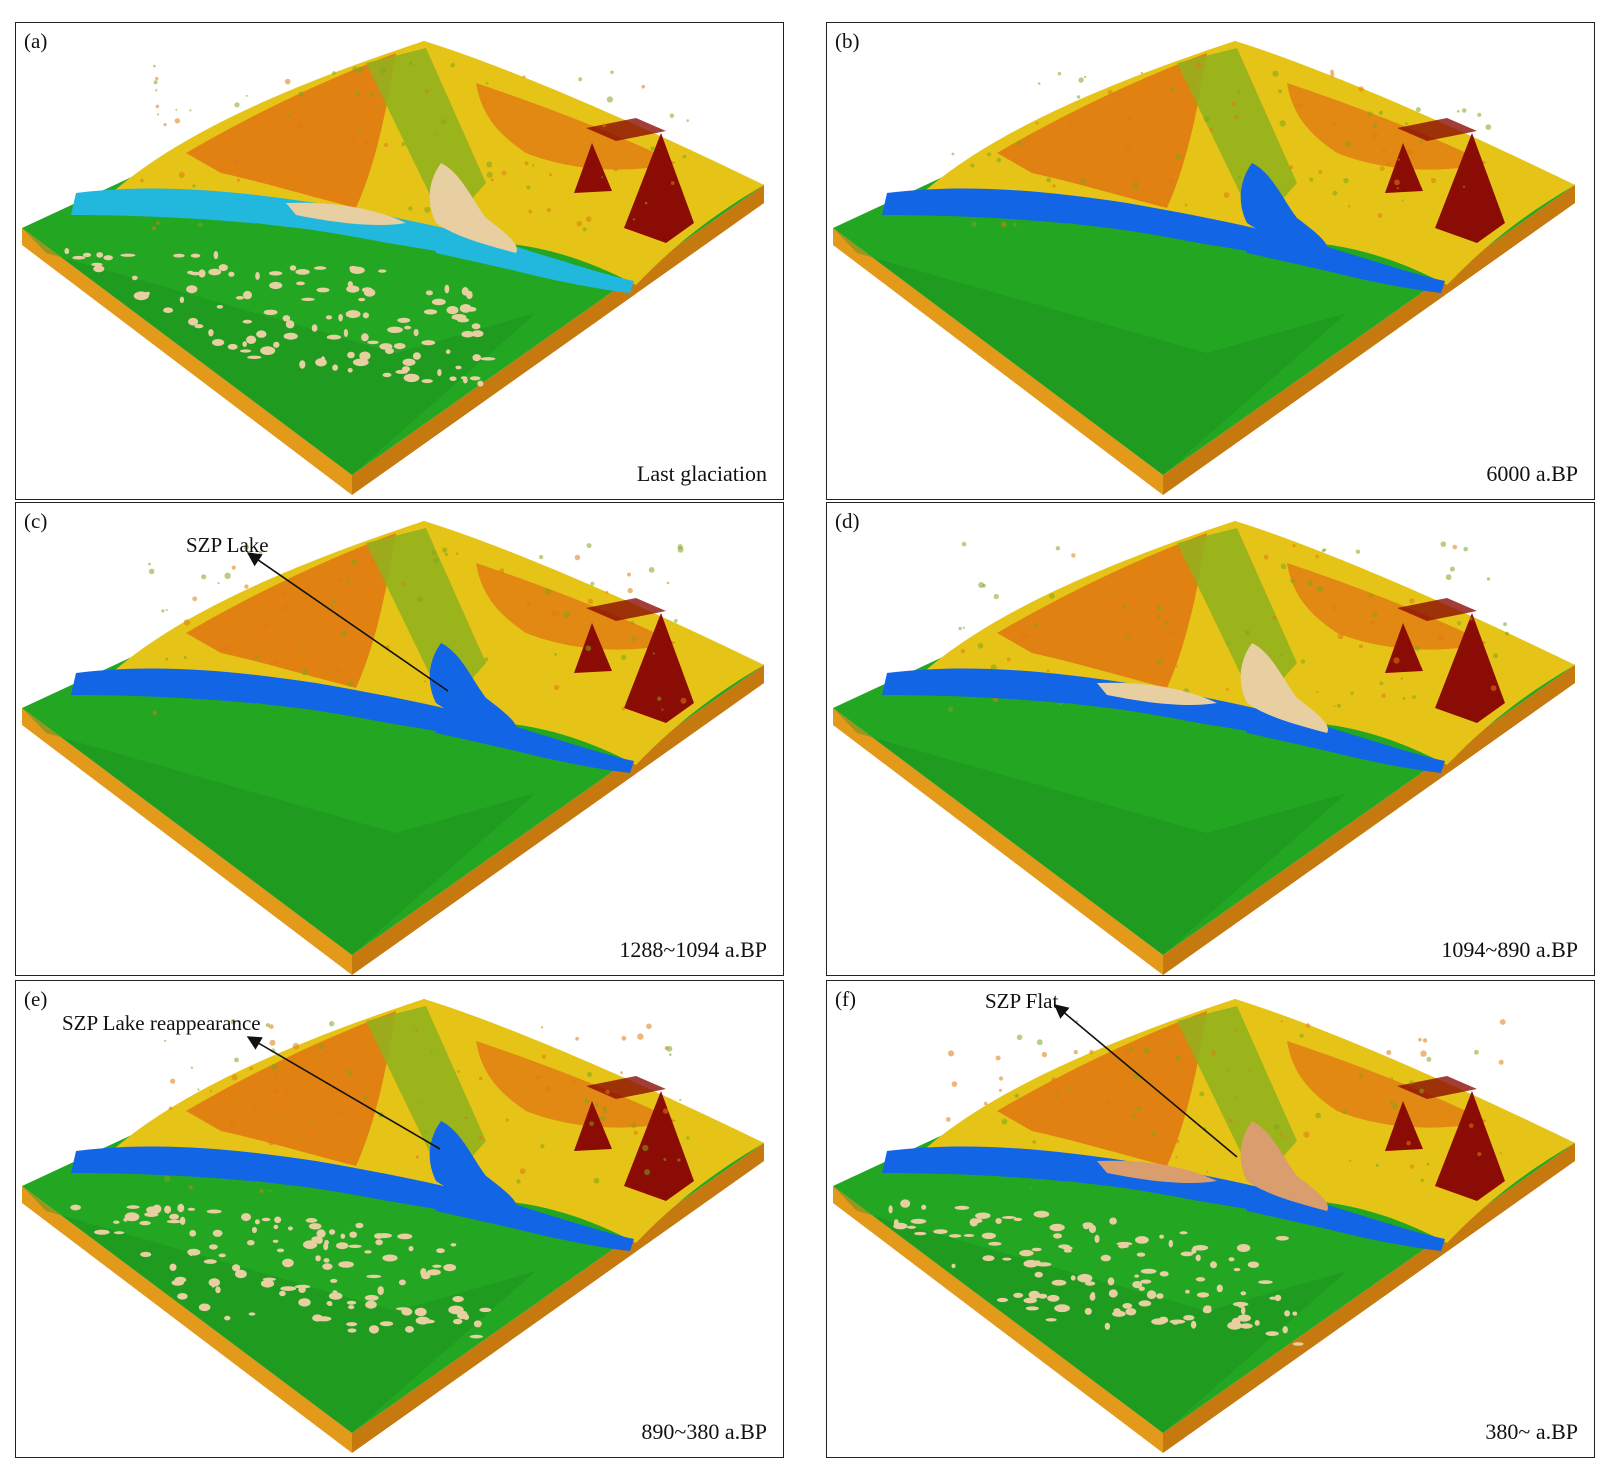  I want to click on floodplain-deposit, so click(346, 214).